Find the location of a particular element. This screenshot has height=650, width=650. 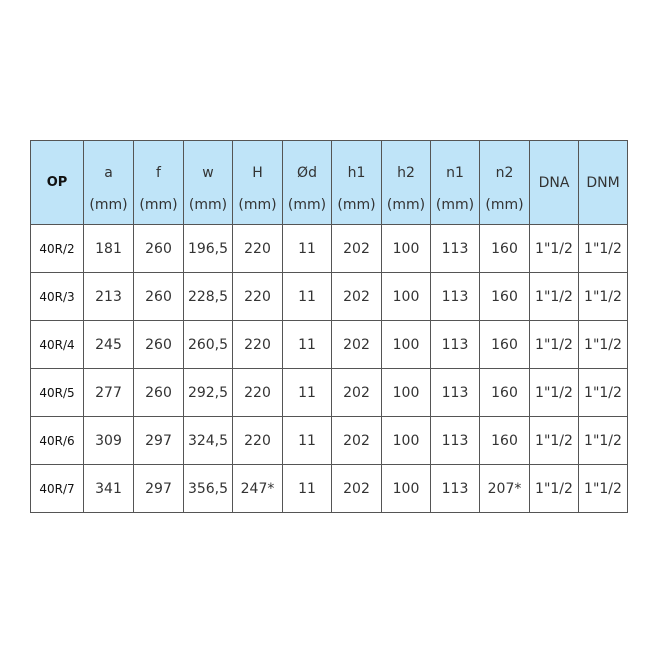

column-header: DNM is located at coordinates (603, 182).